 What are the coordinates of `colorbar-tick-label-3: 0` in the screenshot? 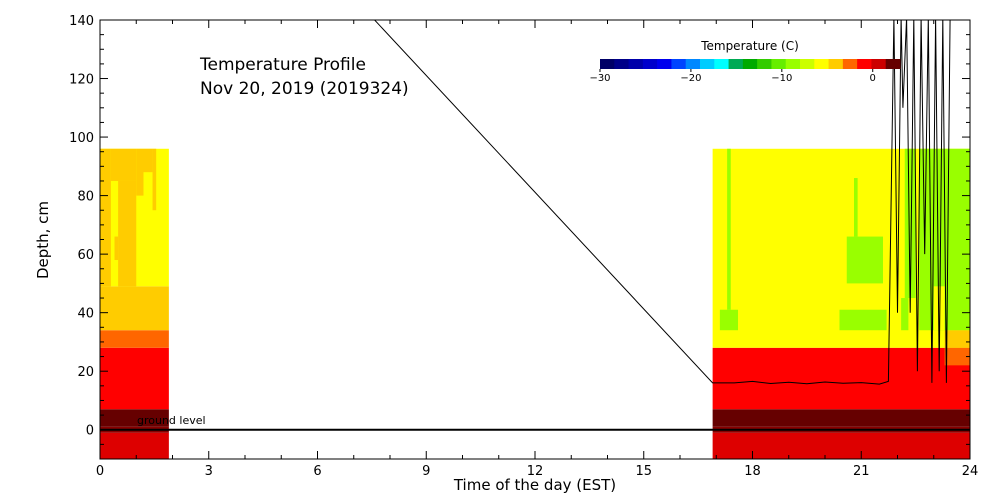 It's located at (873, 78).